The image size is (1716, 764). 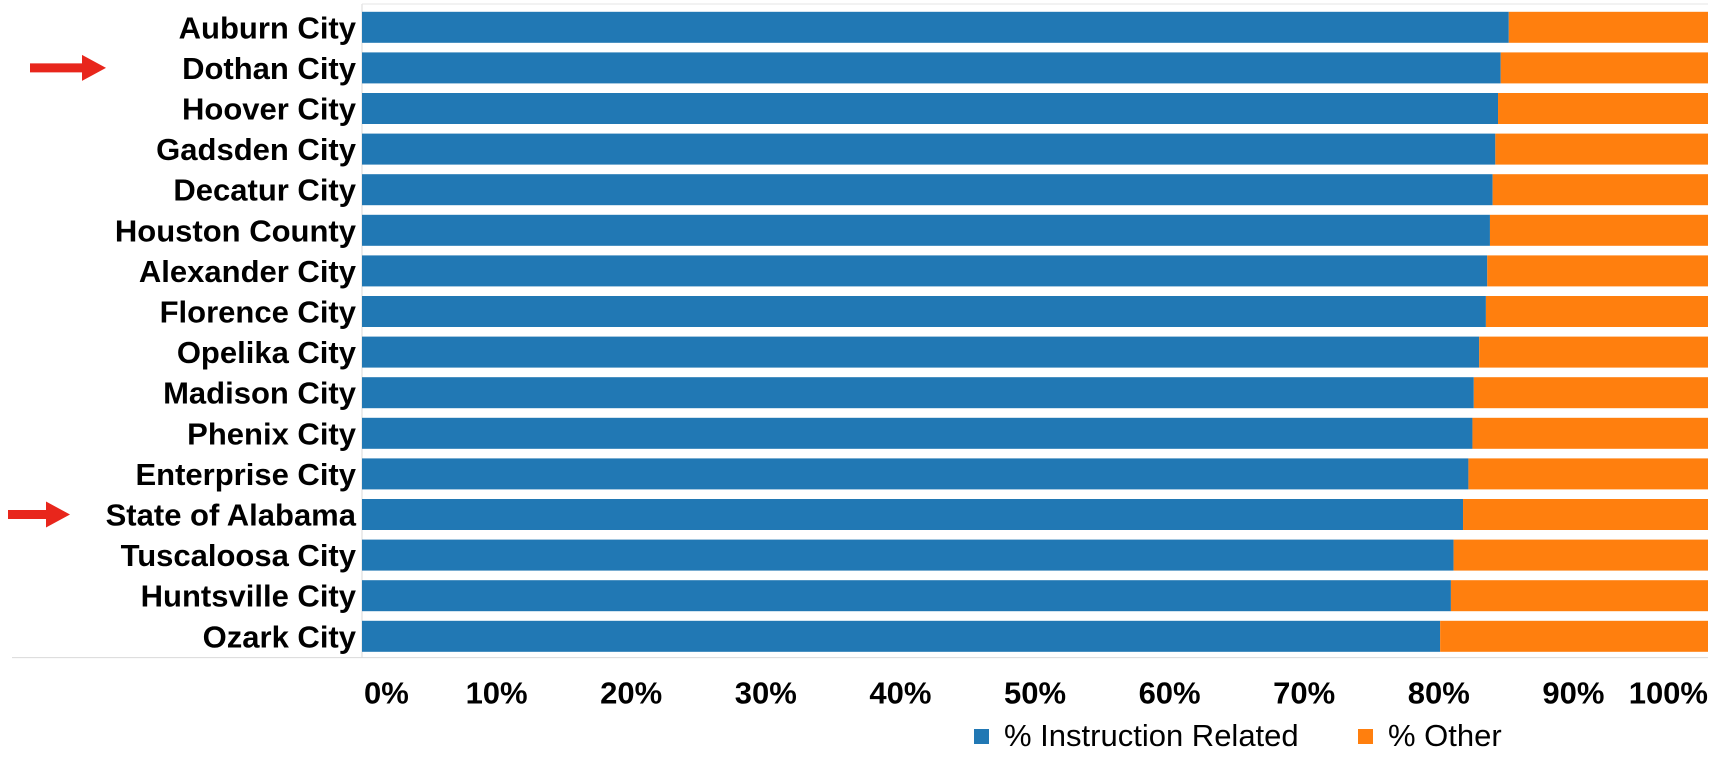 I want to click on category-label: Florence City, so click(x=258, y=312).